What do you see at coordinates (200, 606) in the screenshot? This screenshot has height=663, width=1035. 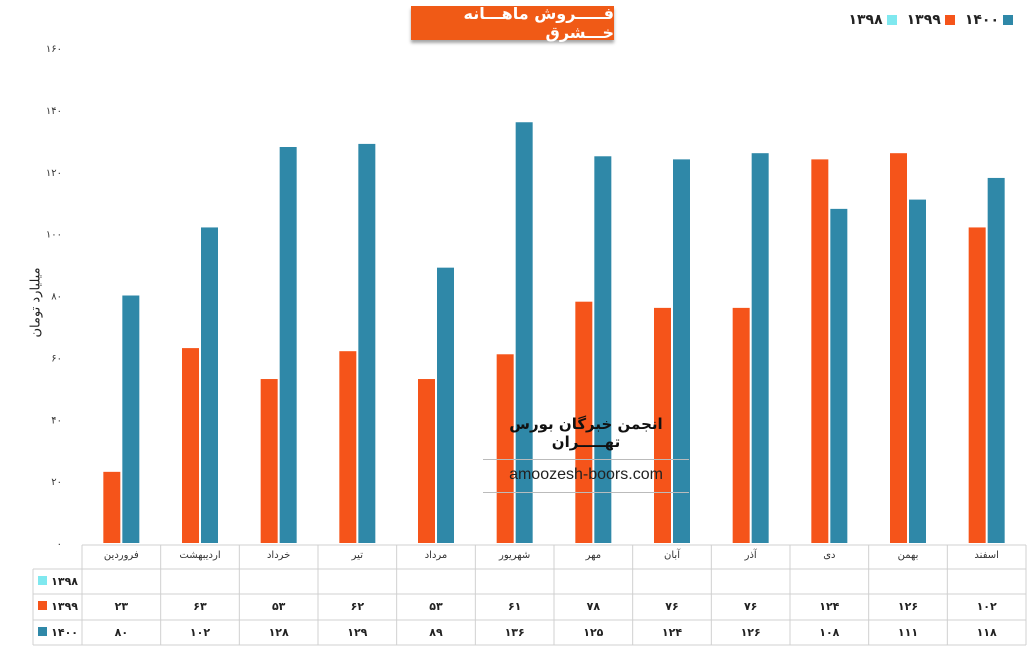 I see `data-label: ۶۳` at bounding box center [200, 606].